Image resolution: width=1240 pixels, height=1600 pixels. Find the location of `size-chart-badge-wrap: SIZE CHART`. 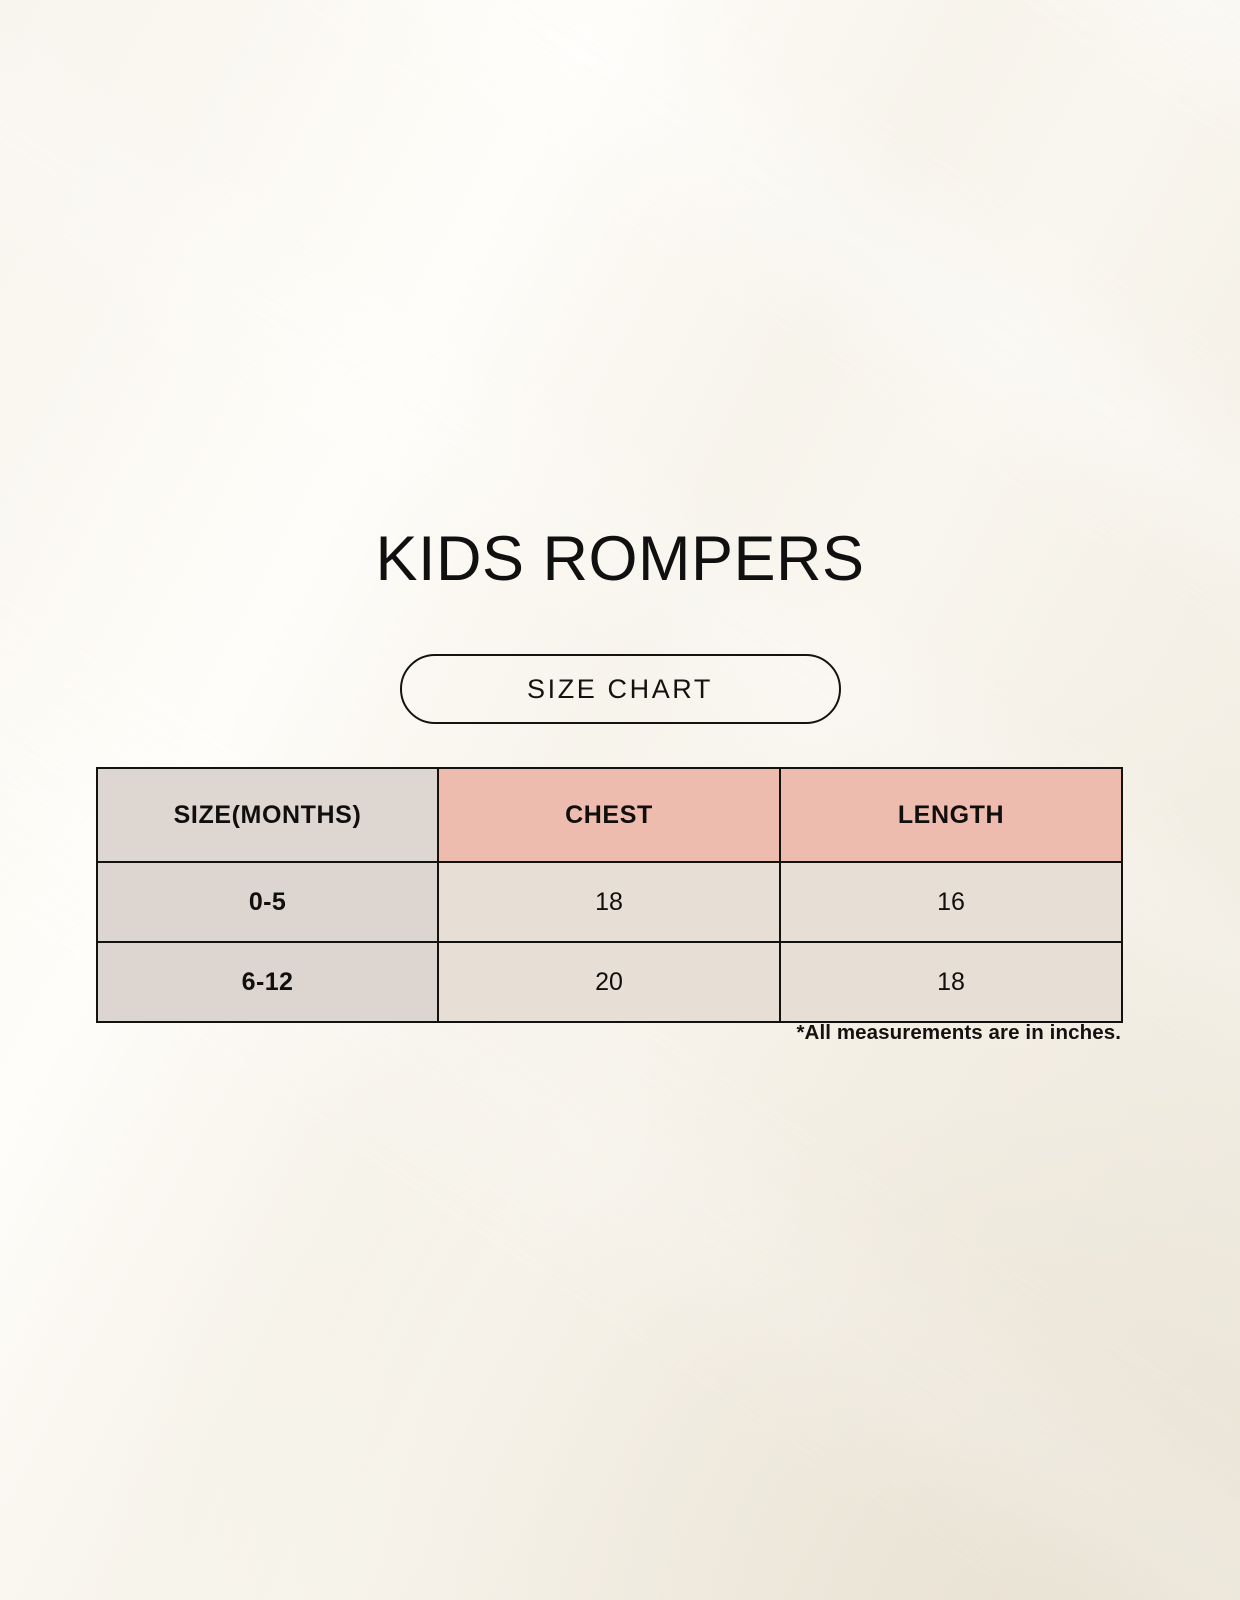

size-chart-badge-wrap: SIZE CHART is located at coordinates (620, 689).